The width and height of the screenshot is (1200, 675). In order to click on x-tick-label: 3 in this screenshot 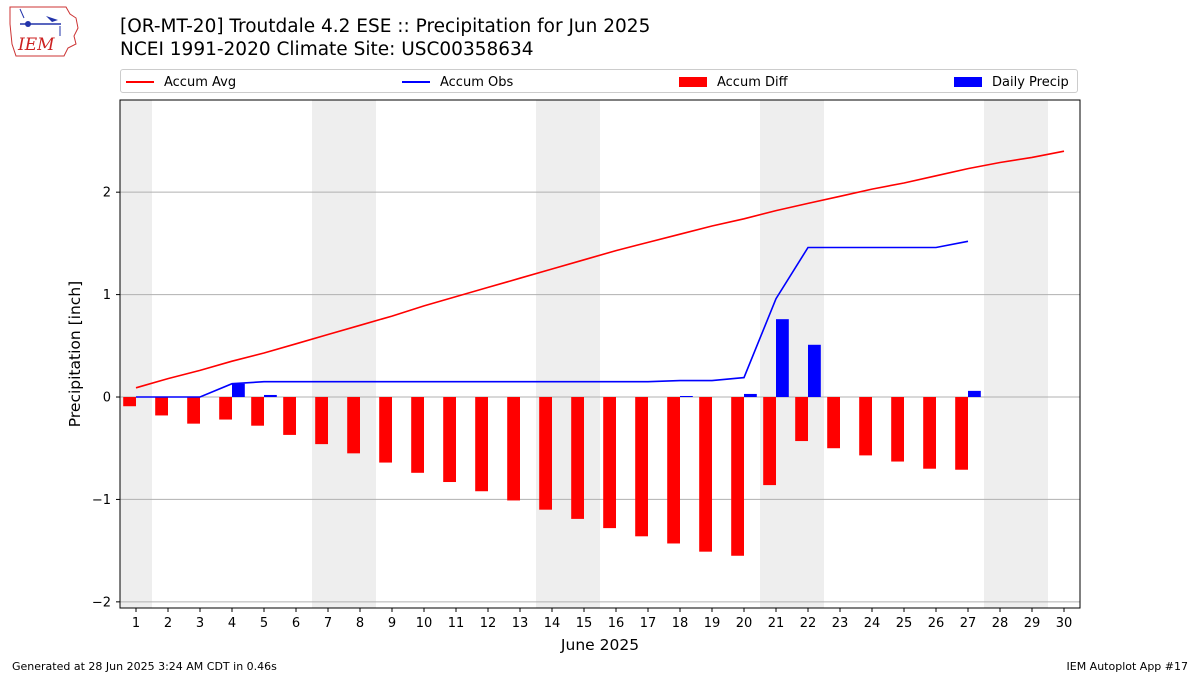, I will do `click(200, 623)`.